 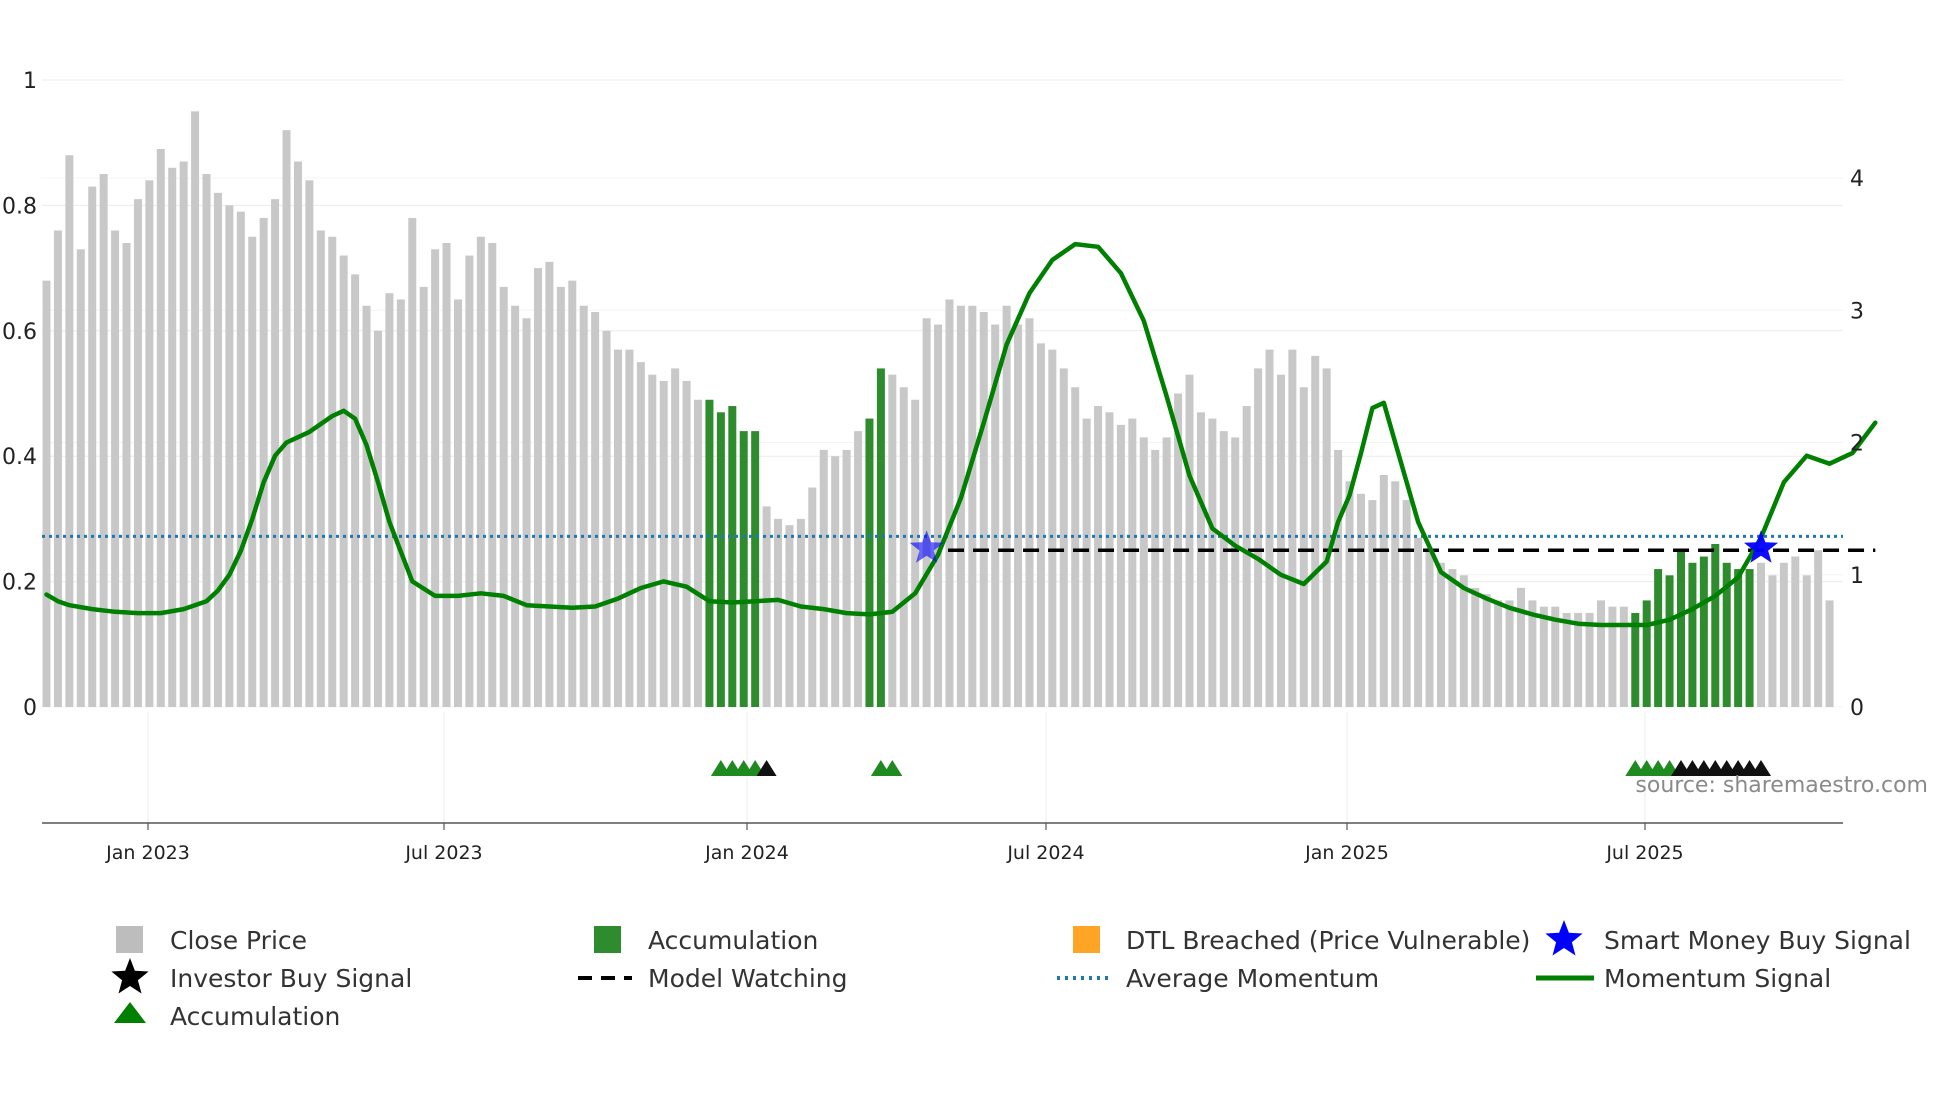 I want to click on legend-item-investor-buy: Investor Buy Signal, so click(x=261, y=976).